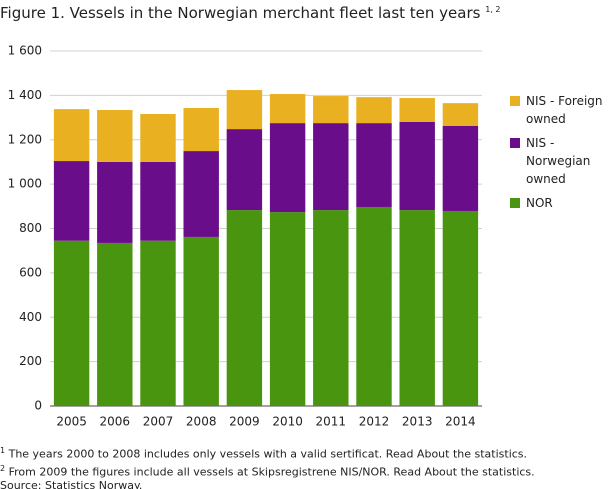  What do you see at coordinates (460, 422) in the screenshot?
I see `x-tick-label: 2014` at bounding box center [460, 422].